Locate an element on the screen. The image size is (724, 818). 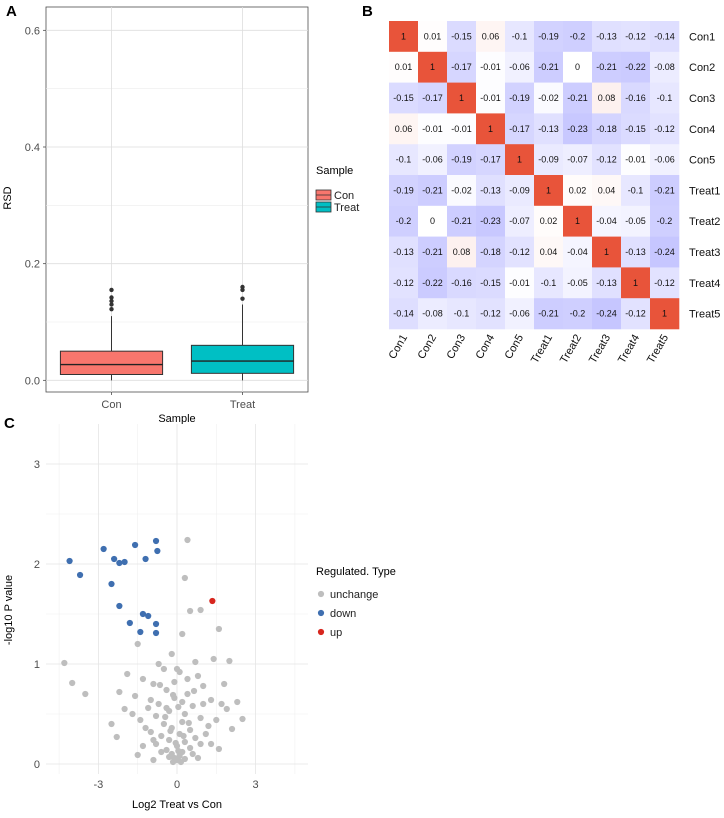
volcano-x-ticks: -3 0 3 is located at coordinates (176, 785).